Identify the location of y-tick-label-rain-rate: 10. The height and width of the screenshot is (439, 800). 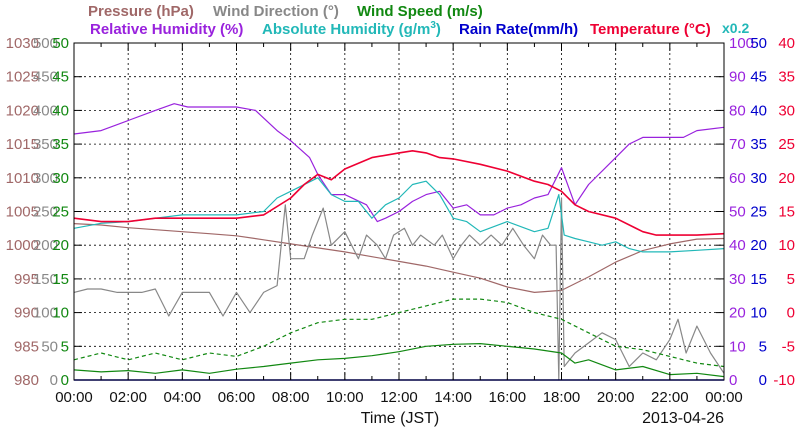
(758, 313).